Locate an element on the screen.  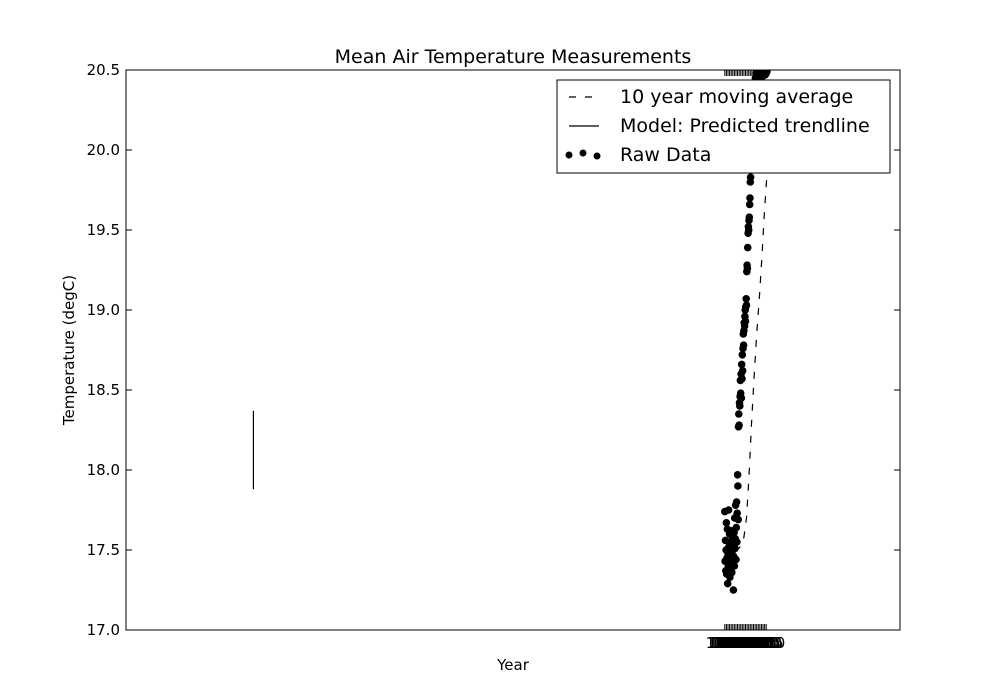
moving-average-line is located at coordinates (746, 367).